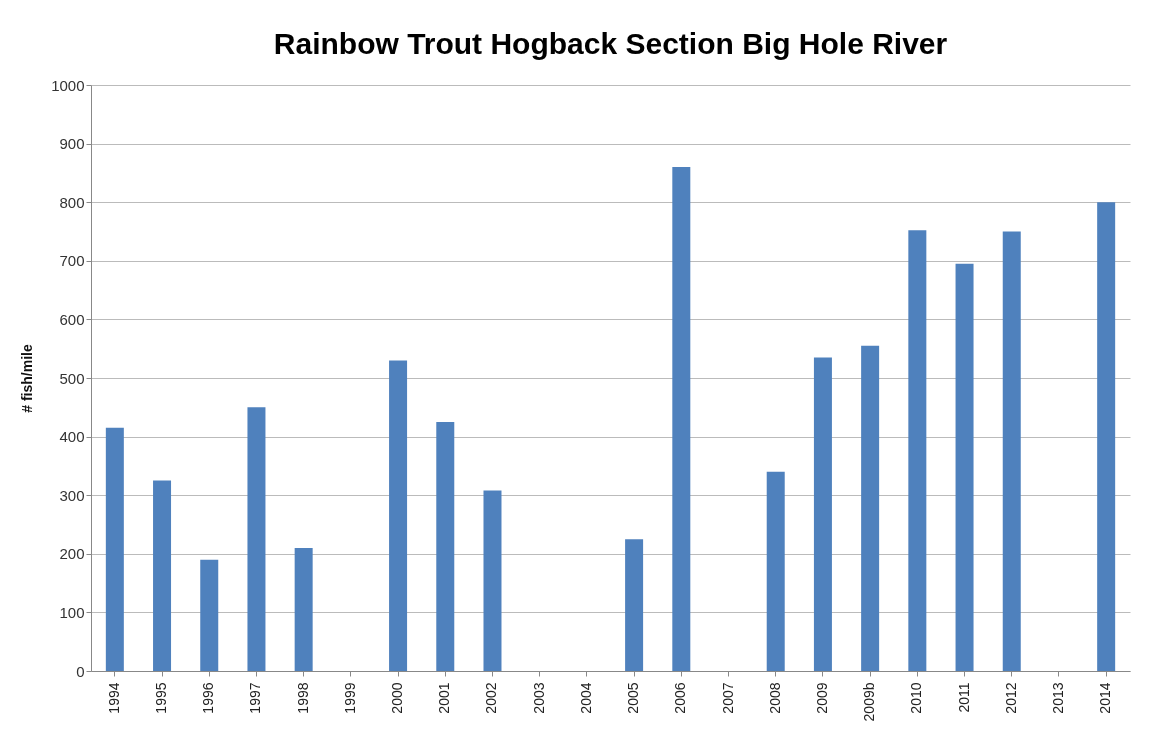  I want to click on chart-title: Rainbow Trout Hogback Section Big Hole River, so click(610, 43).